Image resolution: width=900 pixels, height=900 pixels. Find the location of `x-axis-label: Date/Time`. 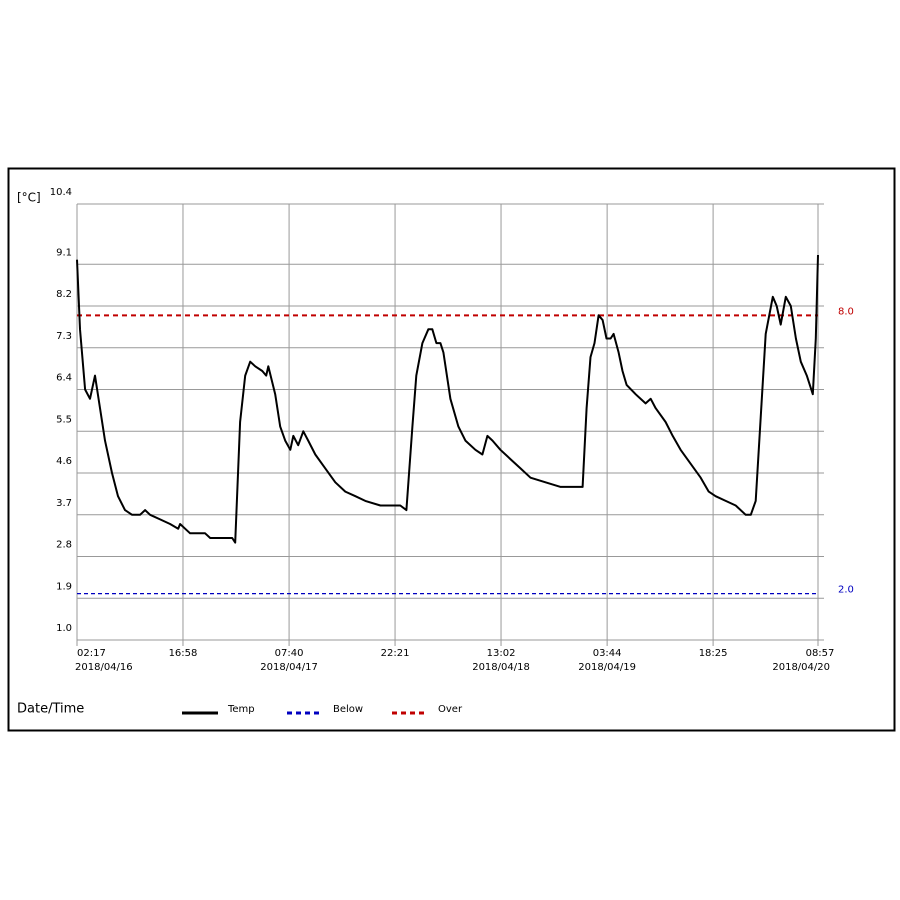

x-axis-label: Date/Time is located at coordinates (50, 709).